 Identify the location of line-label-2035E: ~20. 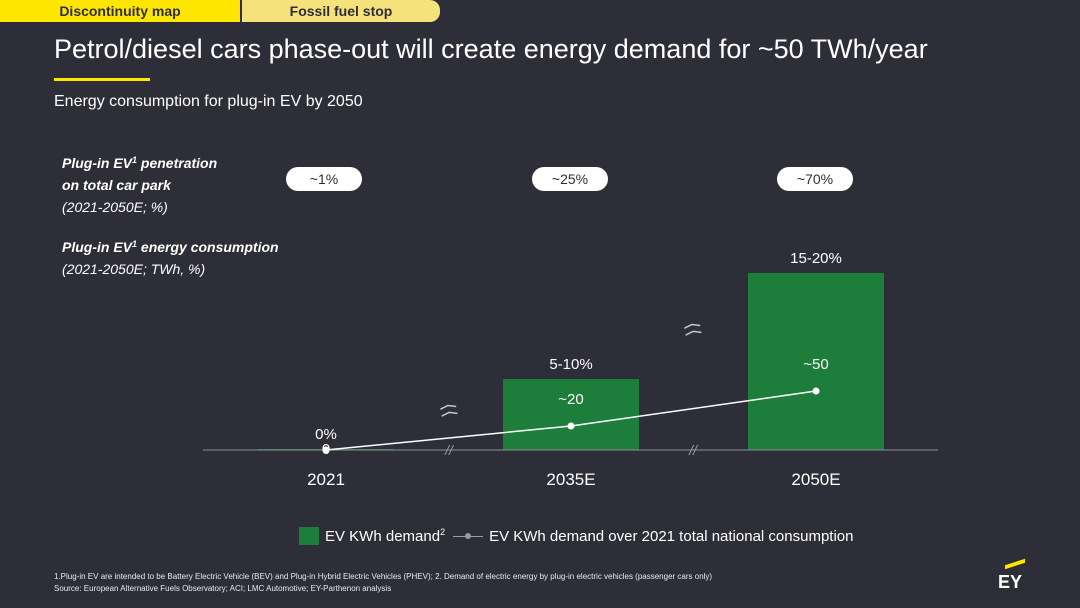
(570, 399).